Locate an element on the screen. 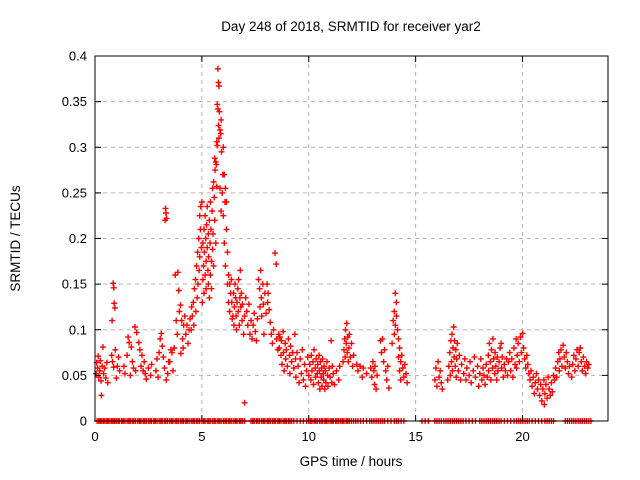  y-tick-label: 0 is located at coordinates (83, 421).